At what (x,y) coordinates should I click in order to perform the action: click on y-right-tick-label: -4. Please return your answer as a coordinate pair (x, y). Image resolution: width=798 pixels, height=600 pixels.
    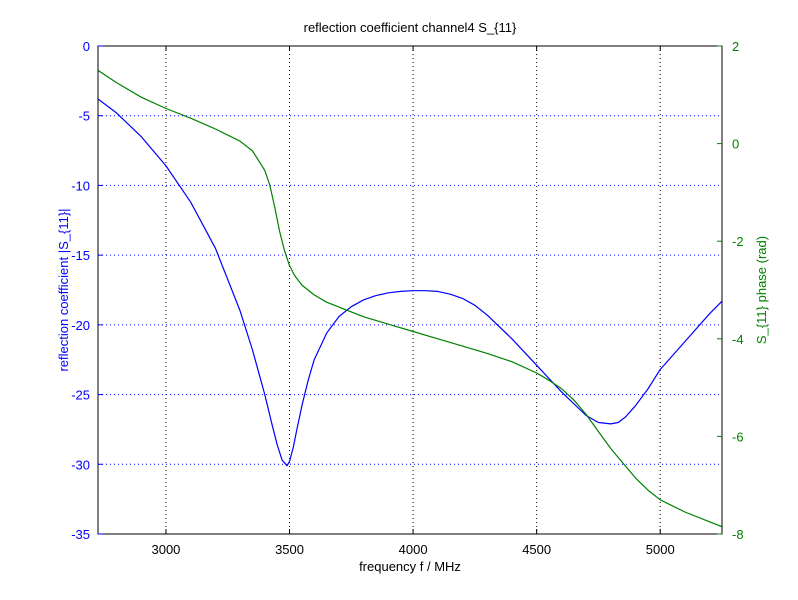
    Looking at the image, I should click on (738, 339).